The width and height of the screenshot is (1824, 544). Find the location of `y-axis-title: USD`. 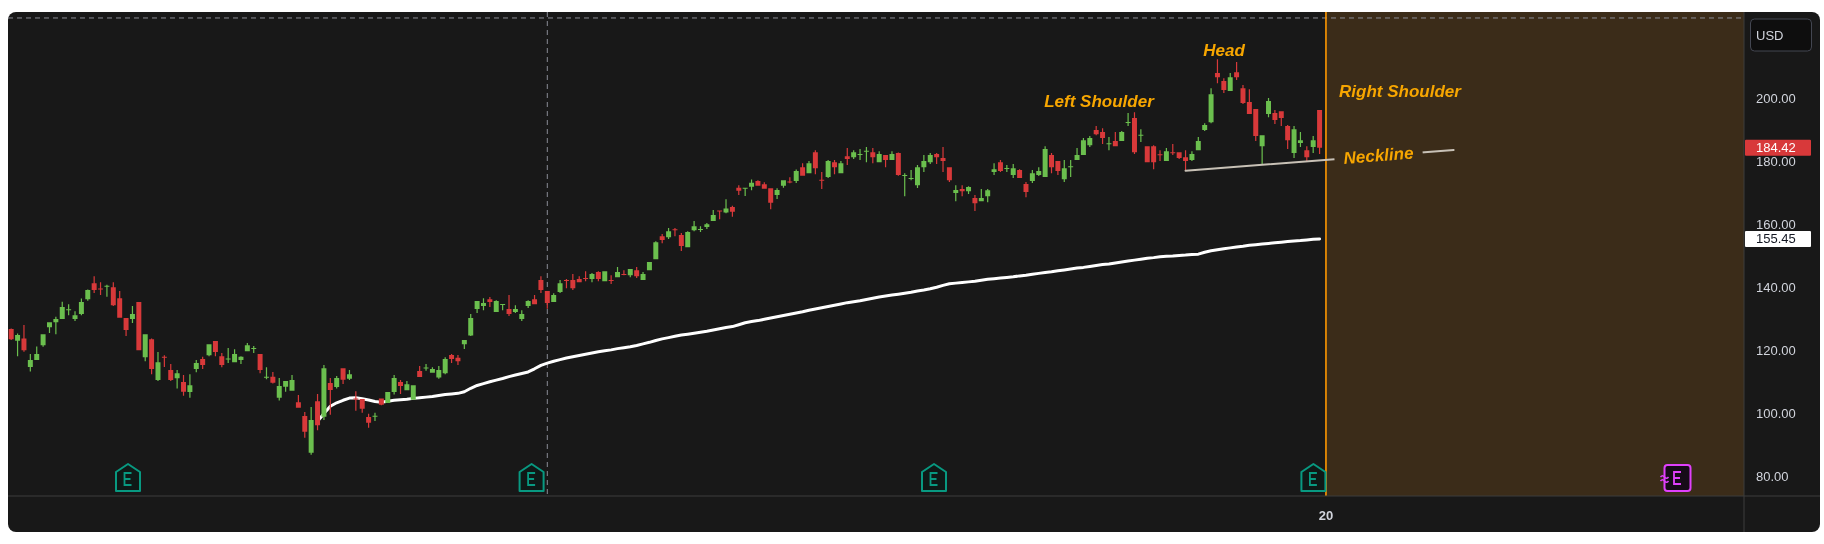

y-axis-title: USD is located at coordinates (1770, 35).